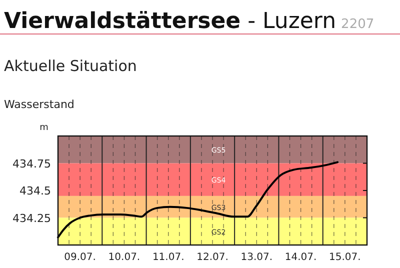  I want to click on x-tick-label: 10.07., so click(124, 257).